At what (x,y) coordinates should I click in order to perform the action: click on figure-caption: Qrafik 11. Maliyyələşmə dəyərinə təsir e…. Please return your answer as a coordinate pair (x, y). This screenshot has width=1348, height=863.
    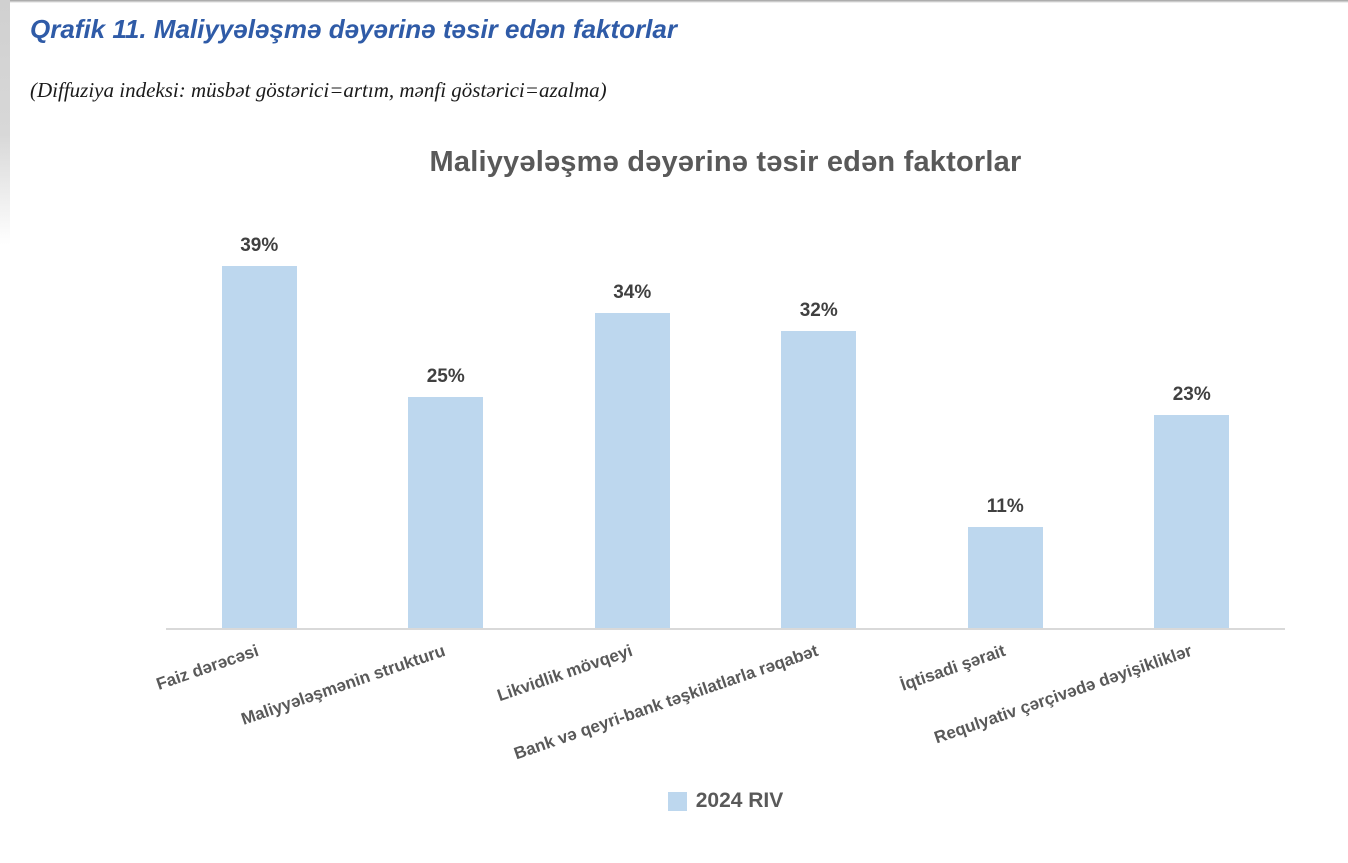
    Looking at the image, I should click on (353, 29).